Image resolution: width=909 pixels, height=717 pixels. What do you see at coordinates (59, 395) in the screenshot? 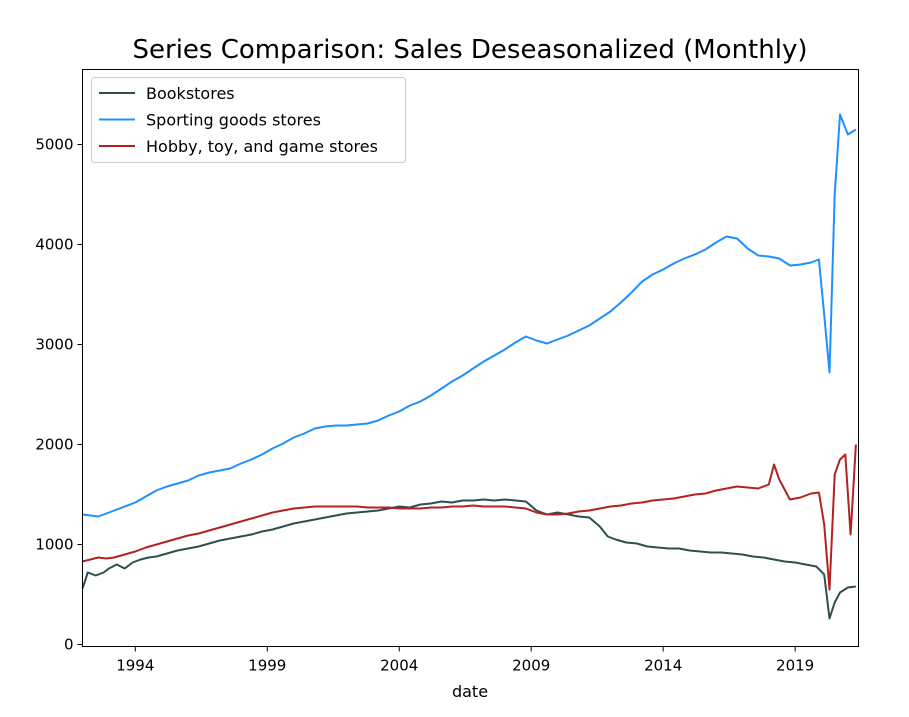
I see `y-axis-ticks: 0 1000 2000 3000 4000 5000` at bounding box center [59, 395].